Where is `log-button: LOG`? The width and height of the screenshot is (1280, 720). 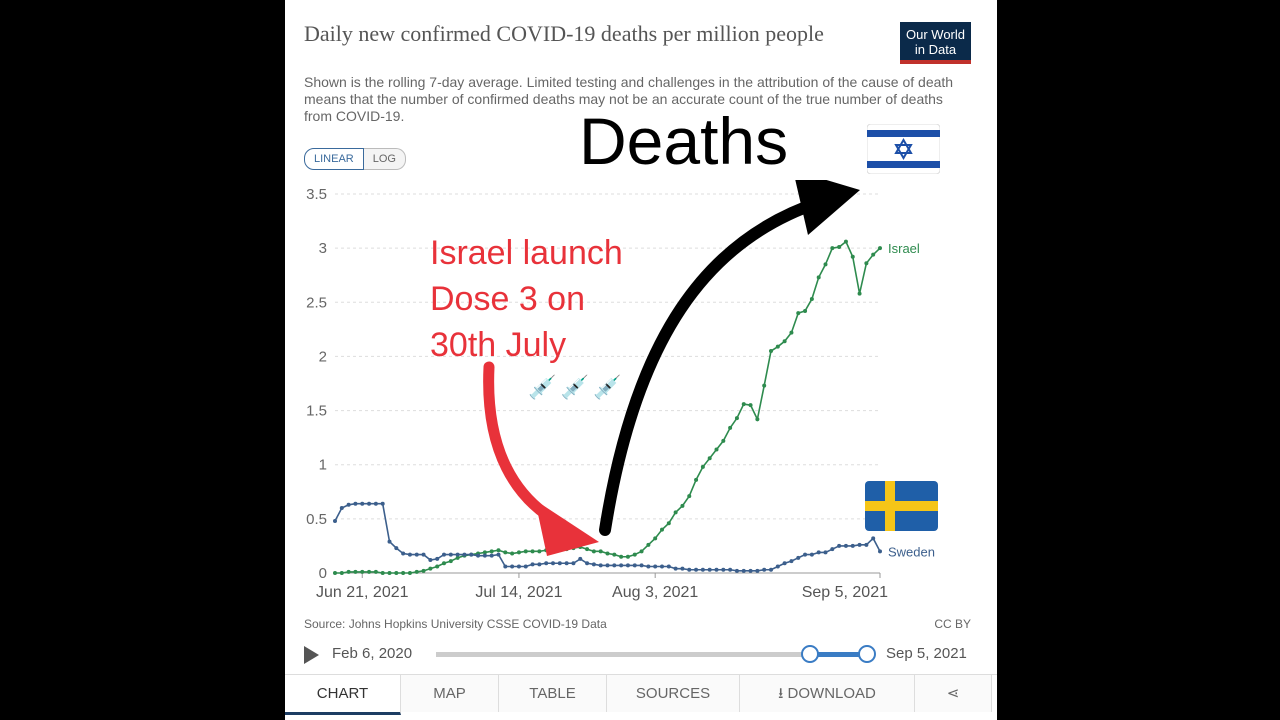
log-button: LOG is located at coordinates (384, 159).